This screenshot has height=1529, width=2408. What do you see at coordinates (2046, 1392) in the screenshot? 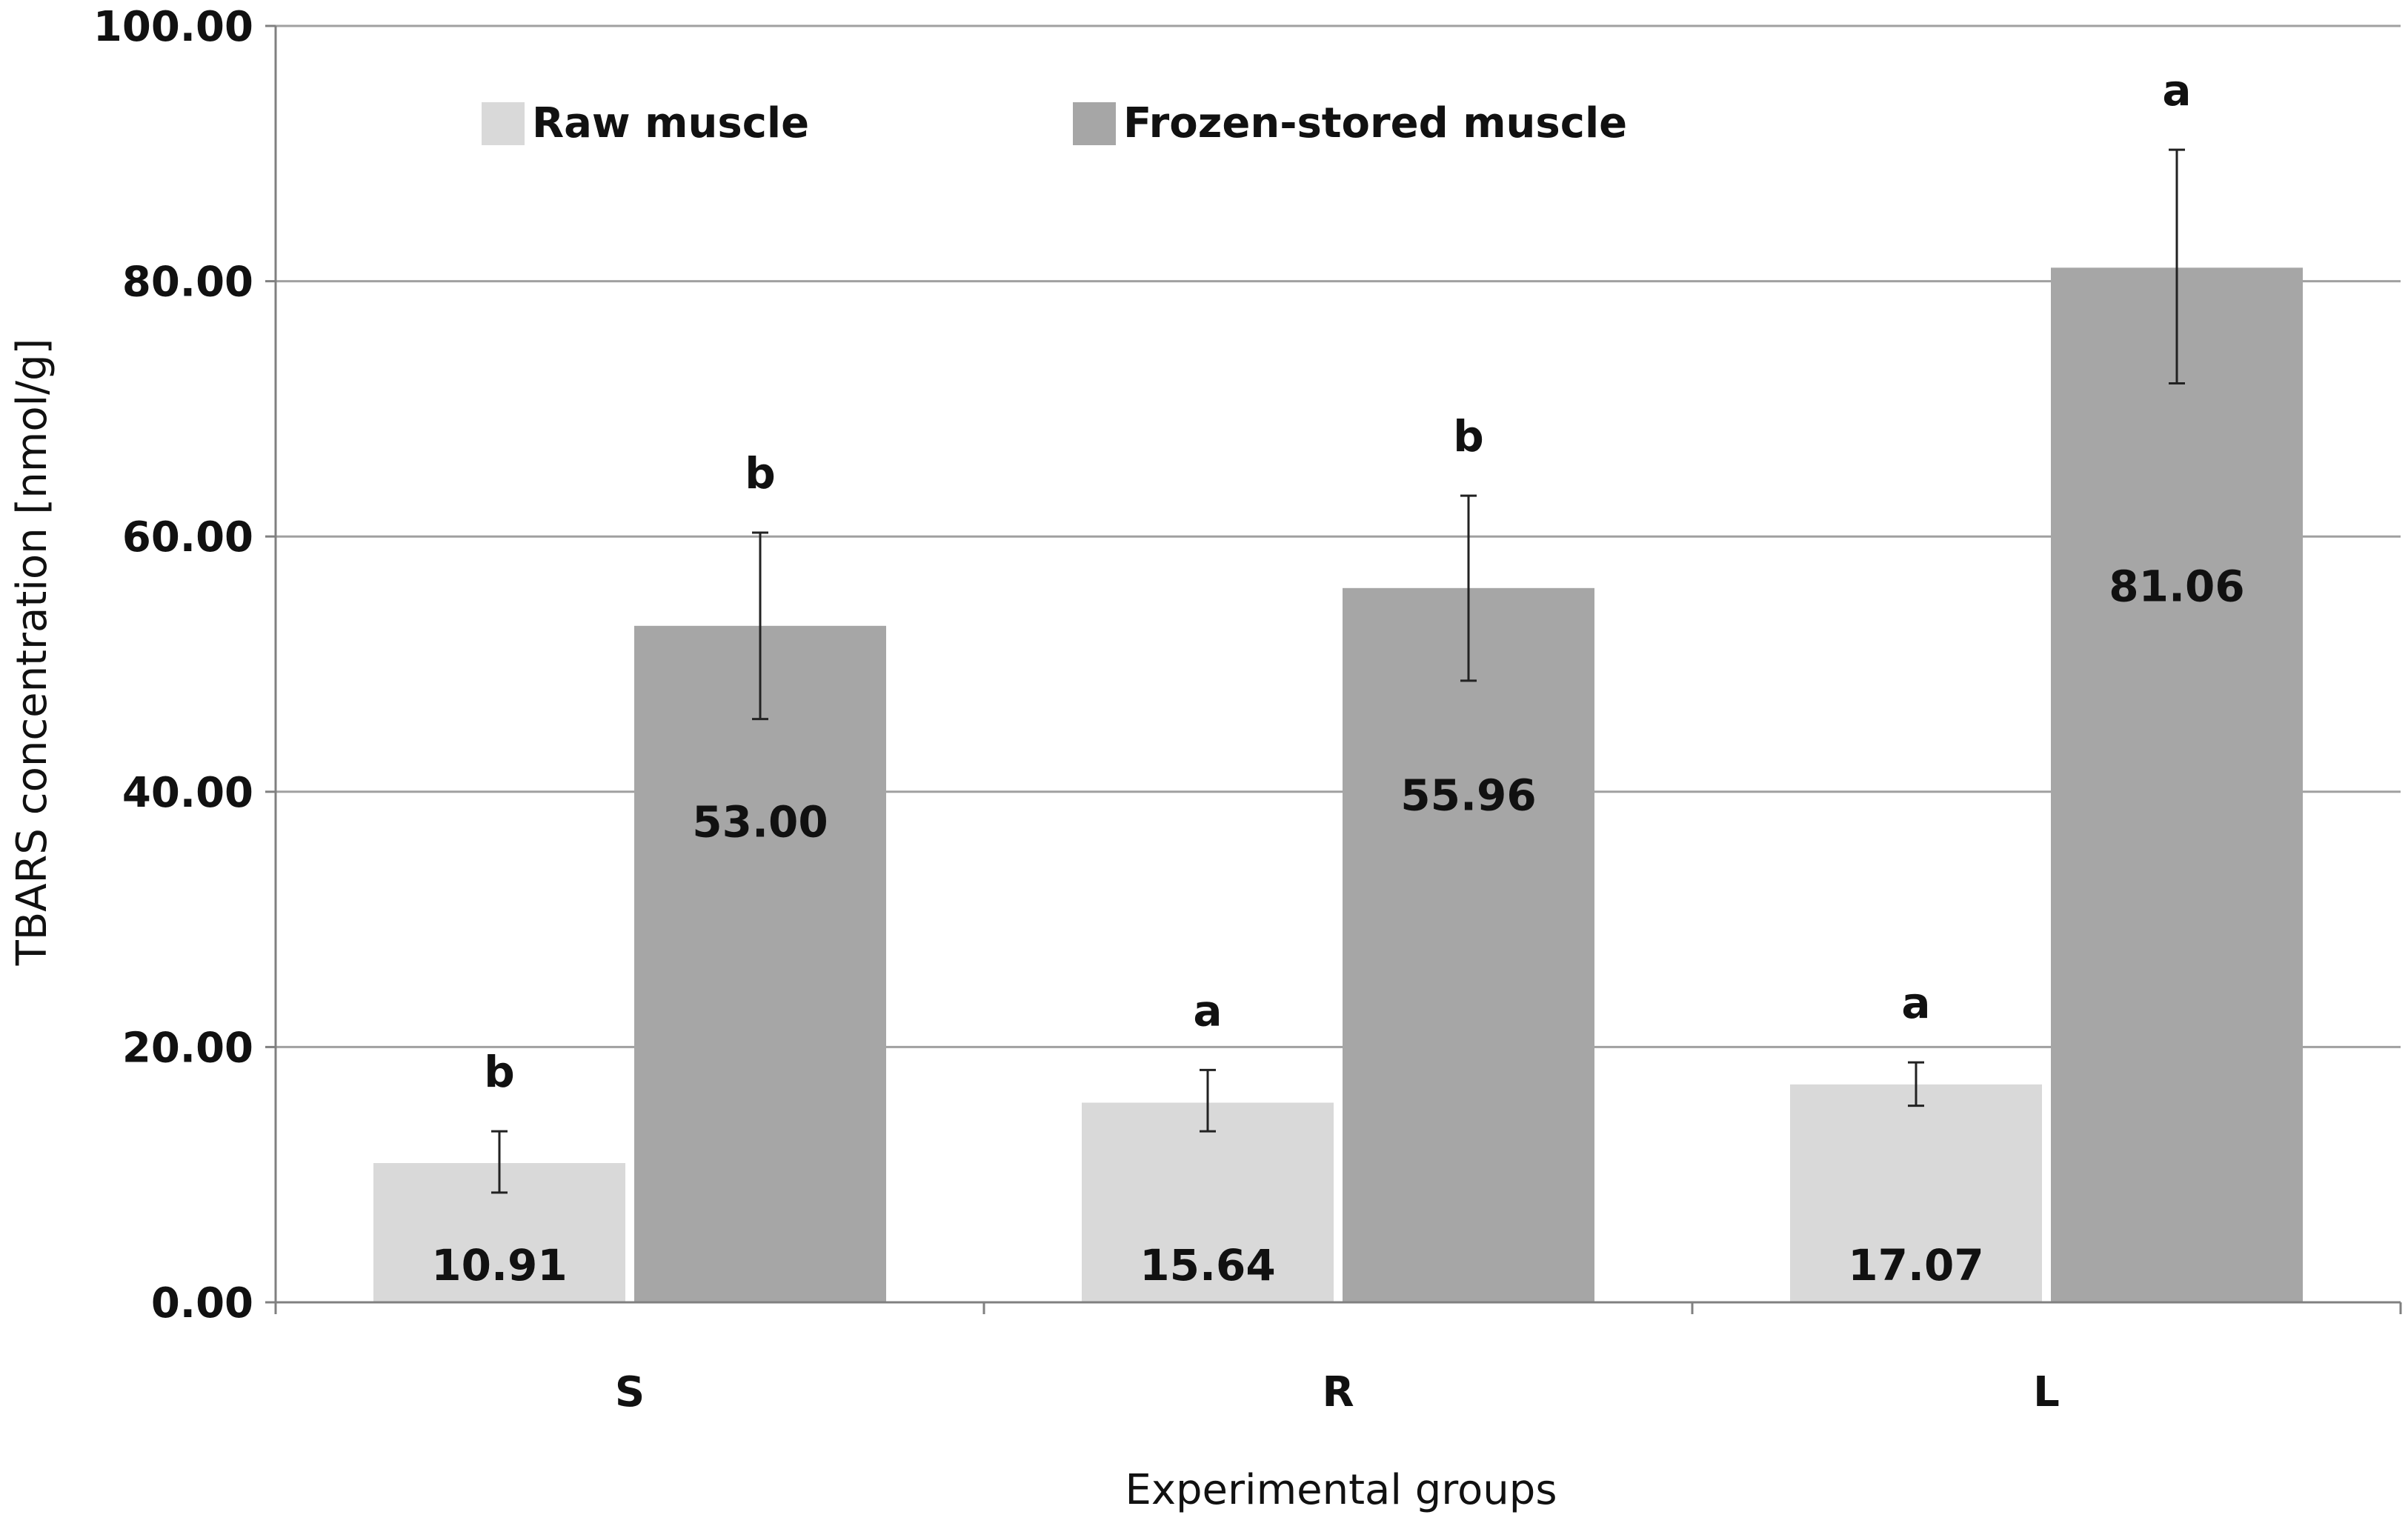
I see `x-category-label: L` at bounding box center [2046, 1392].